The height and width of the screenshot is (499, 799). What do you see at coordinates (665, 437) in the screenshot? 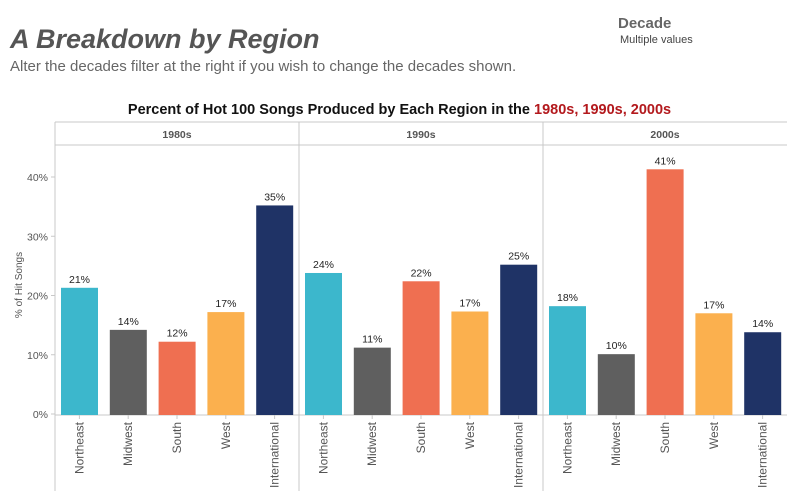
I see `x-tick-label-2000s-south: South` at bounding box center [665, 437].